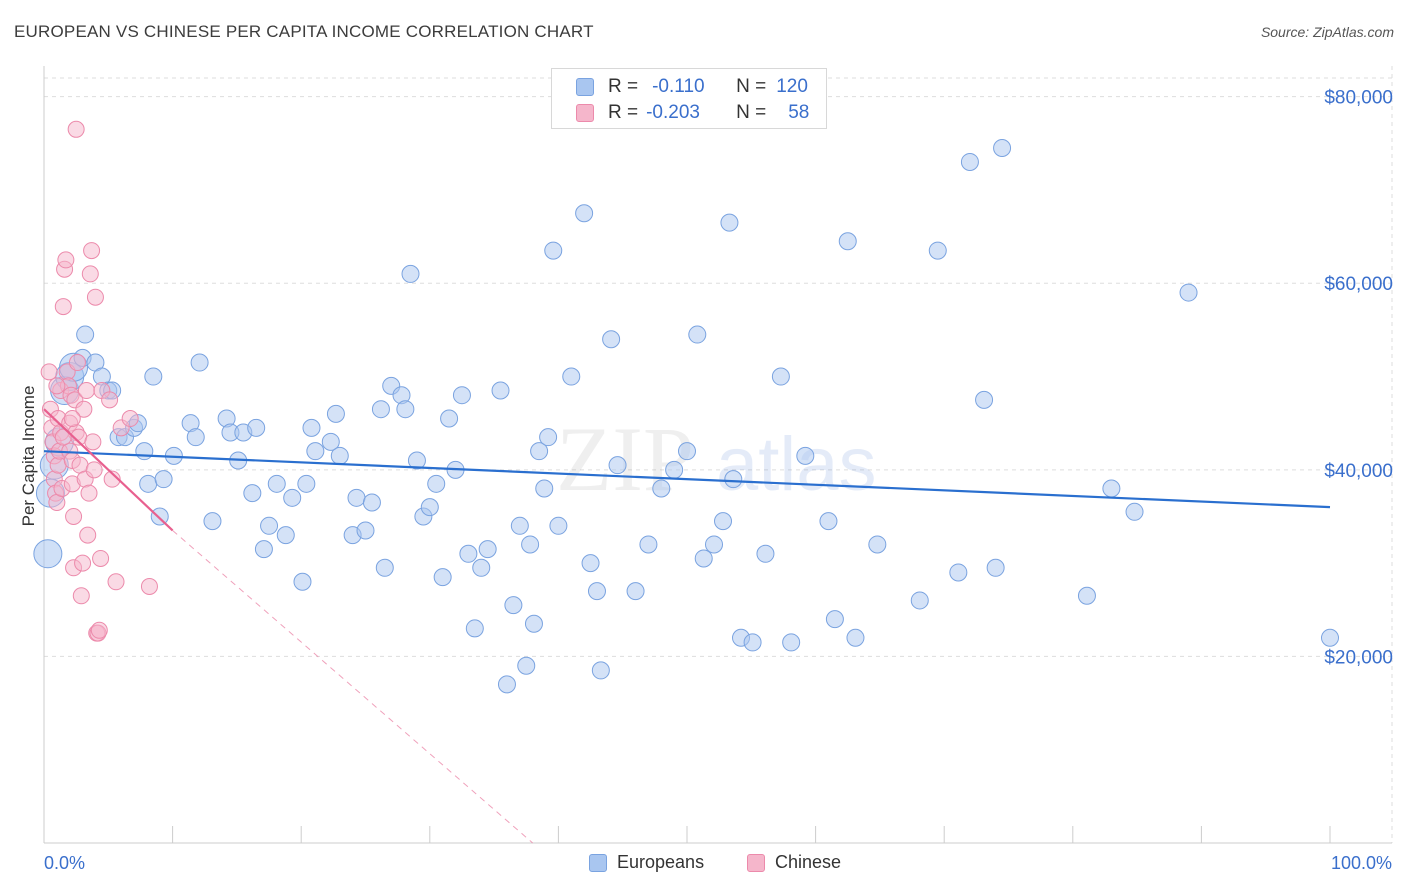 This screenshot has width=1406, height=892. I want to click on y-axis-label: Per Capita Income, so click(28, 456).